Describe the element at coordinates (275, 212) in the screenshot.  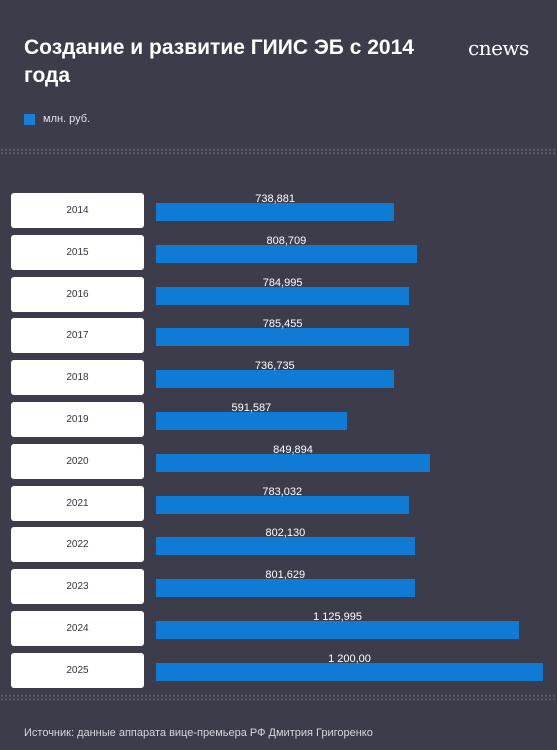
I see `bar-2014` at that location.